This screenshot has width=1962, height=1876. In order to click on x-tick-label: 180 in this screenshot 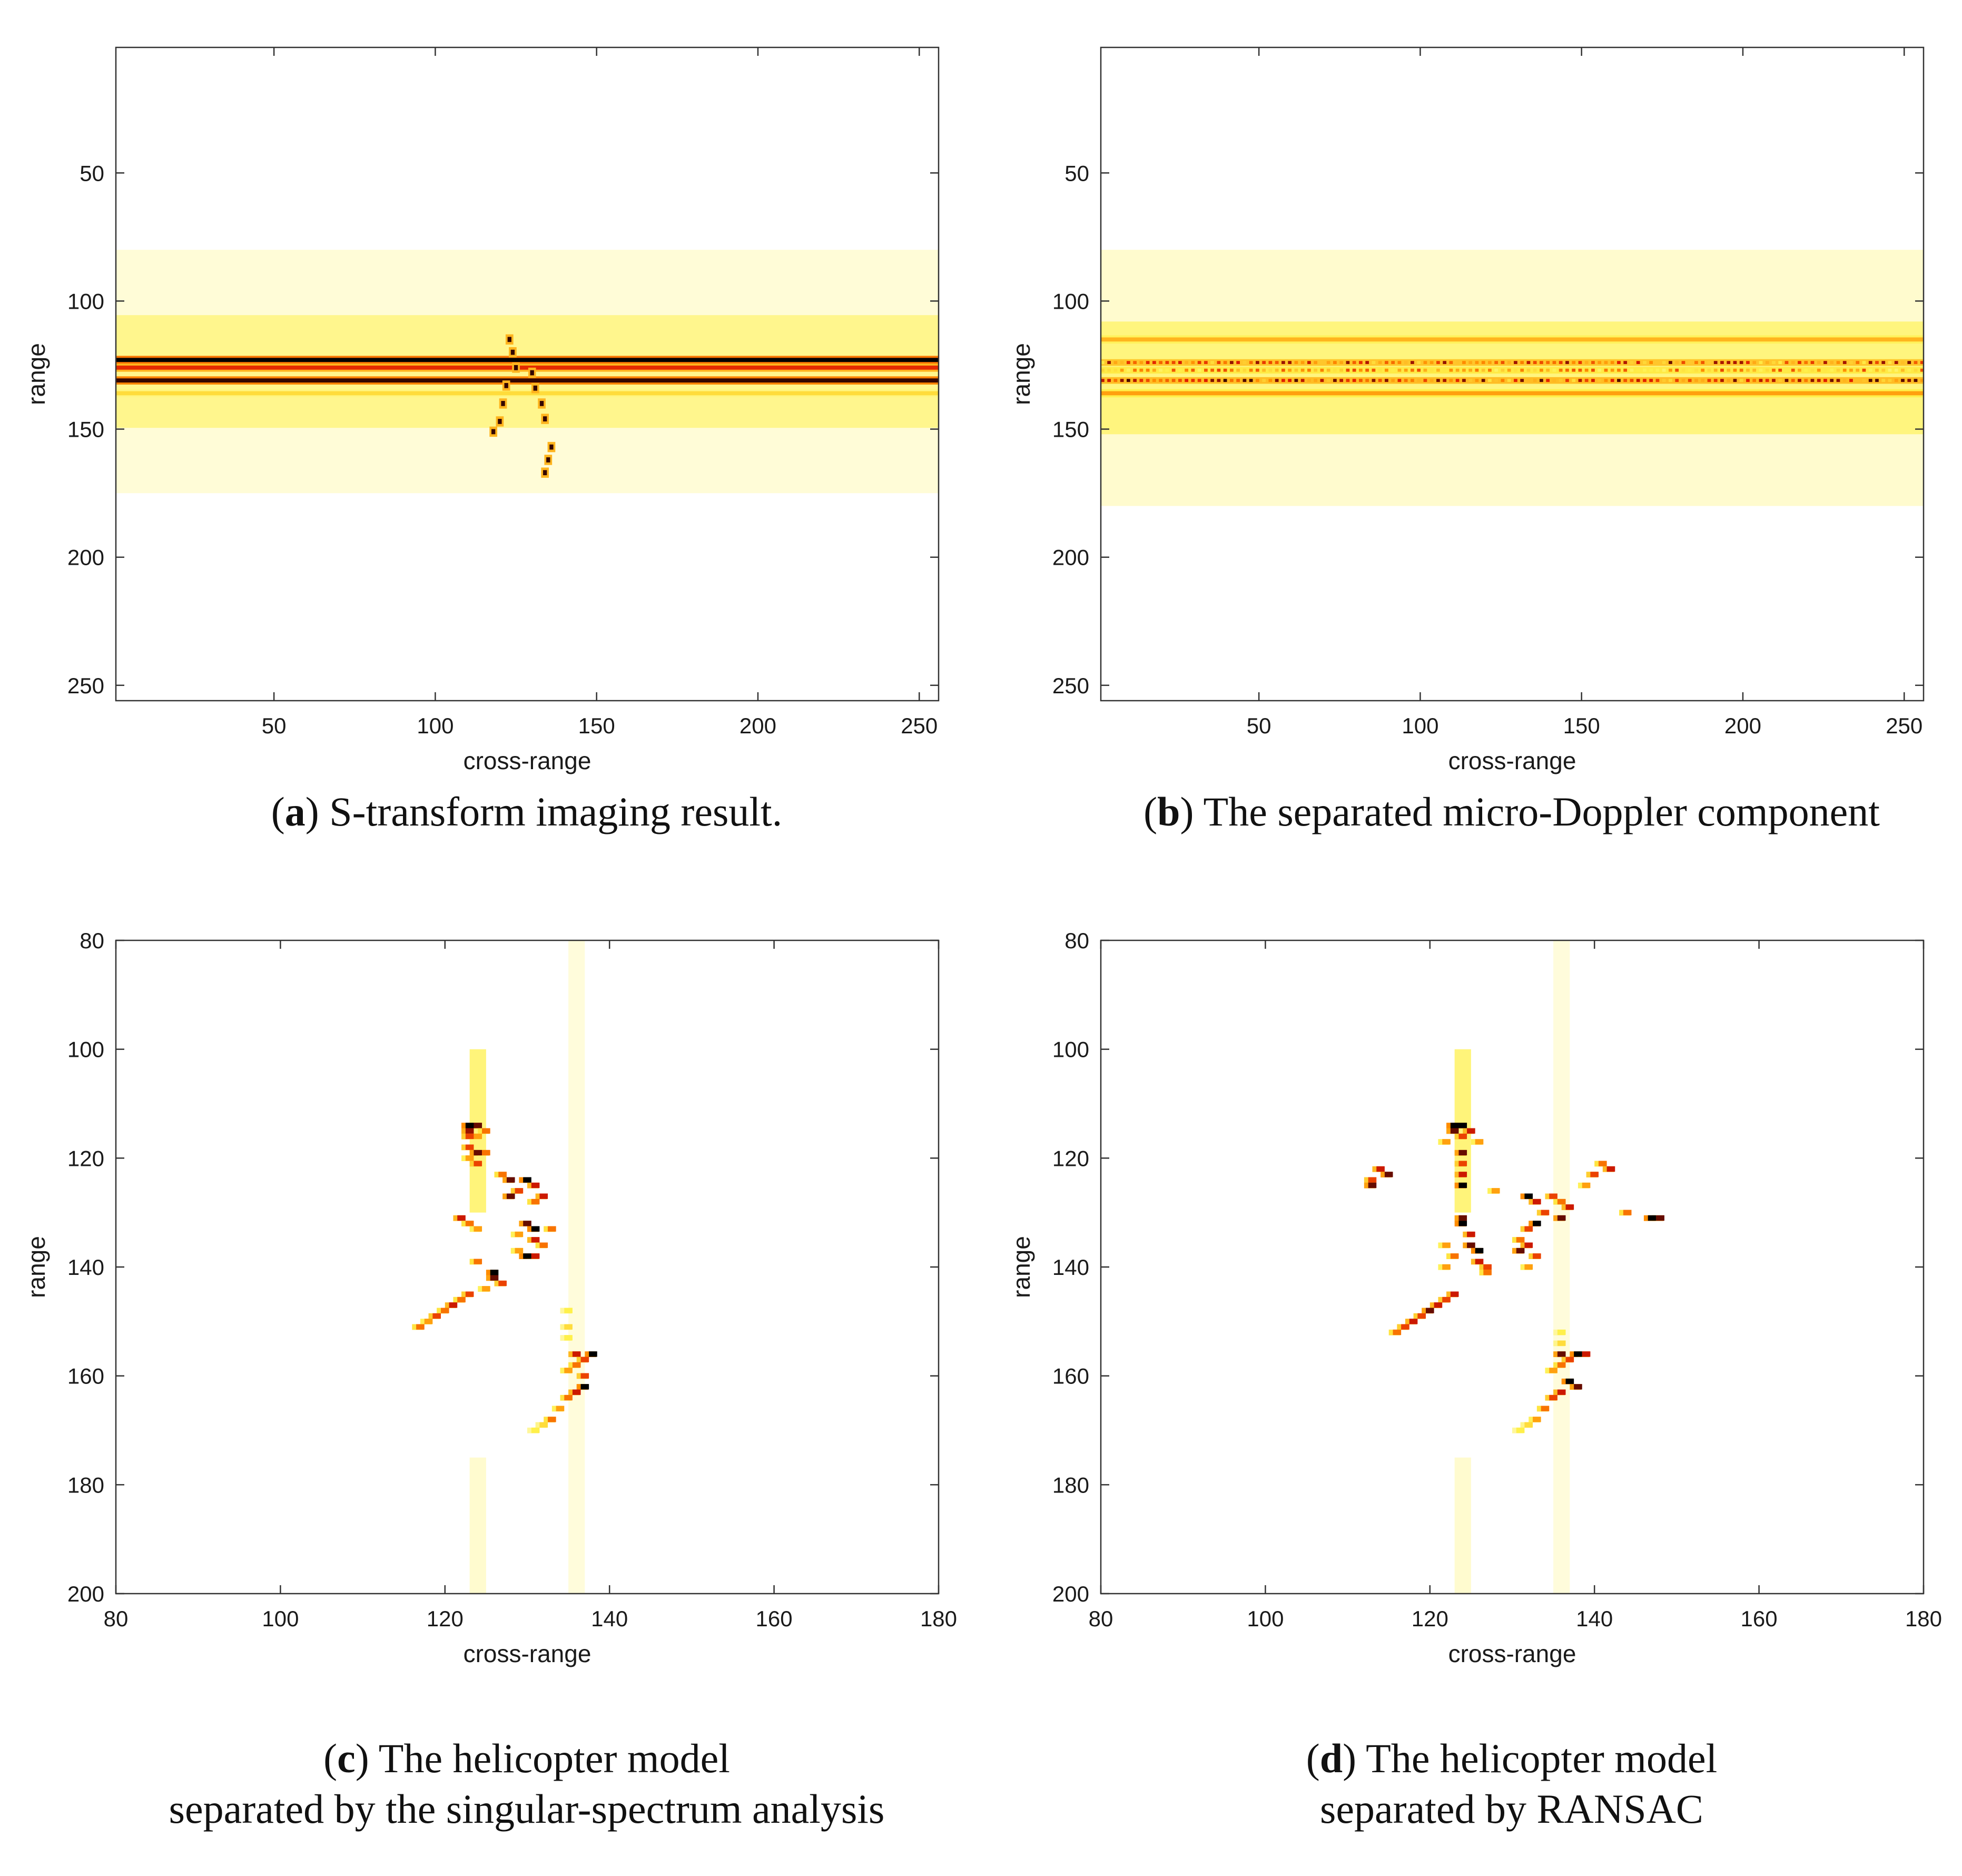, I will do `click(938, 1618)`.